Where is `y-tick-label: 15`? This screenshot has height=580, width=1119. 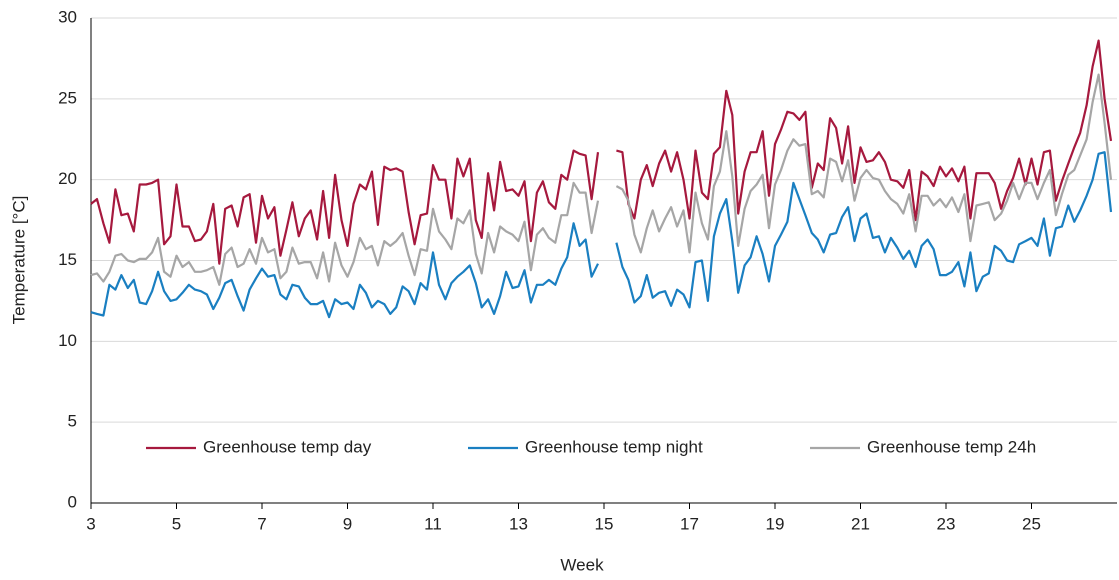
y-tick-label: 15 is located at coordinates (67, 259).